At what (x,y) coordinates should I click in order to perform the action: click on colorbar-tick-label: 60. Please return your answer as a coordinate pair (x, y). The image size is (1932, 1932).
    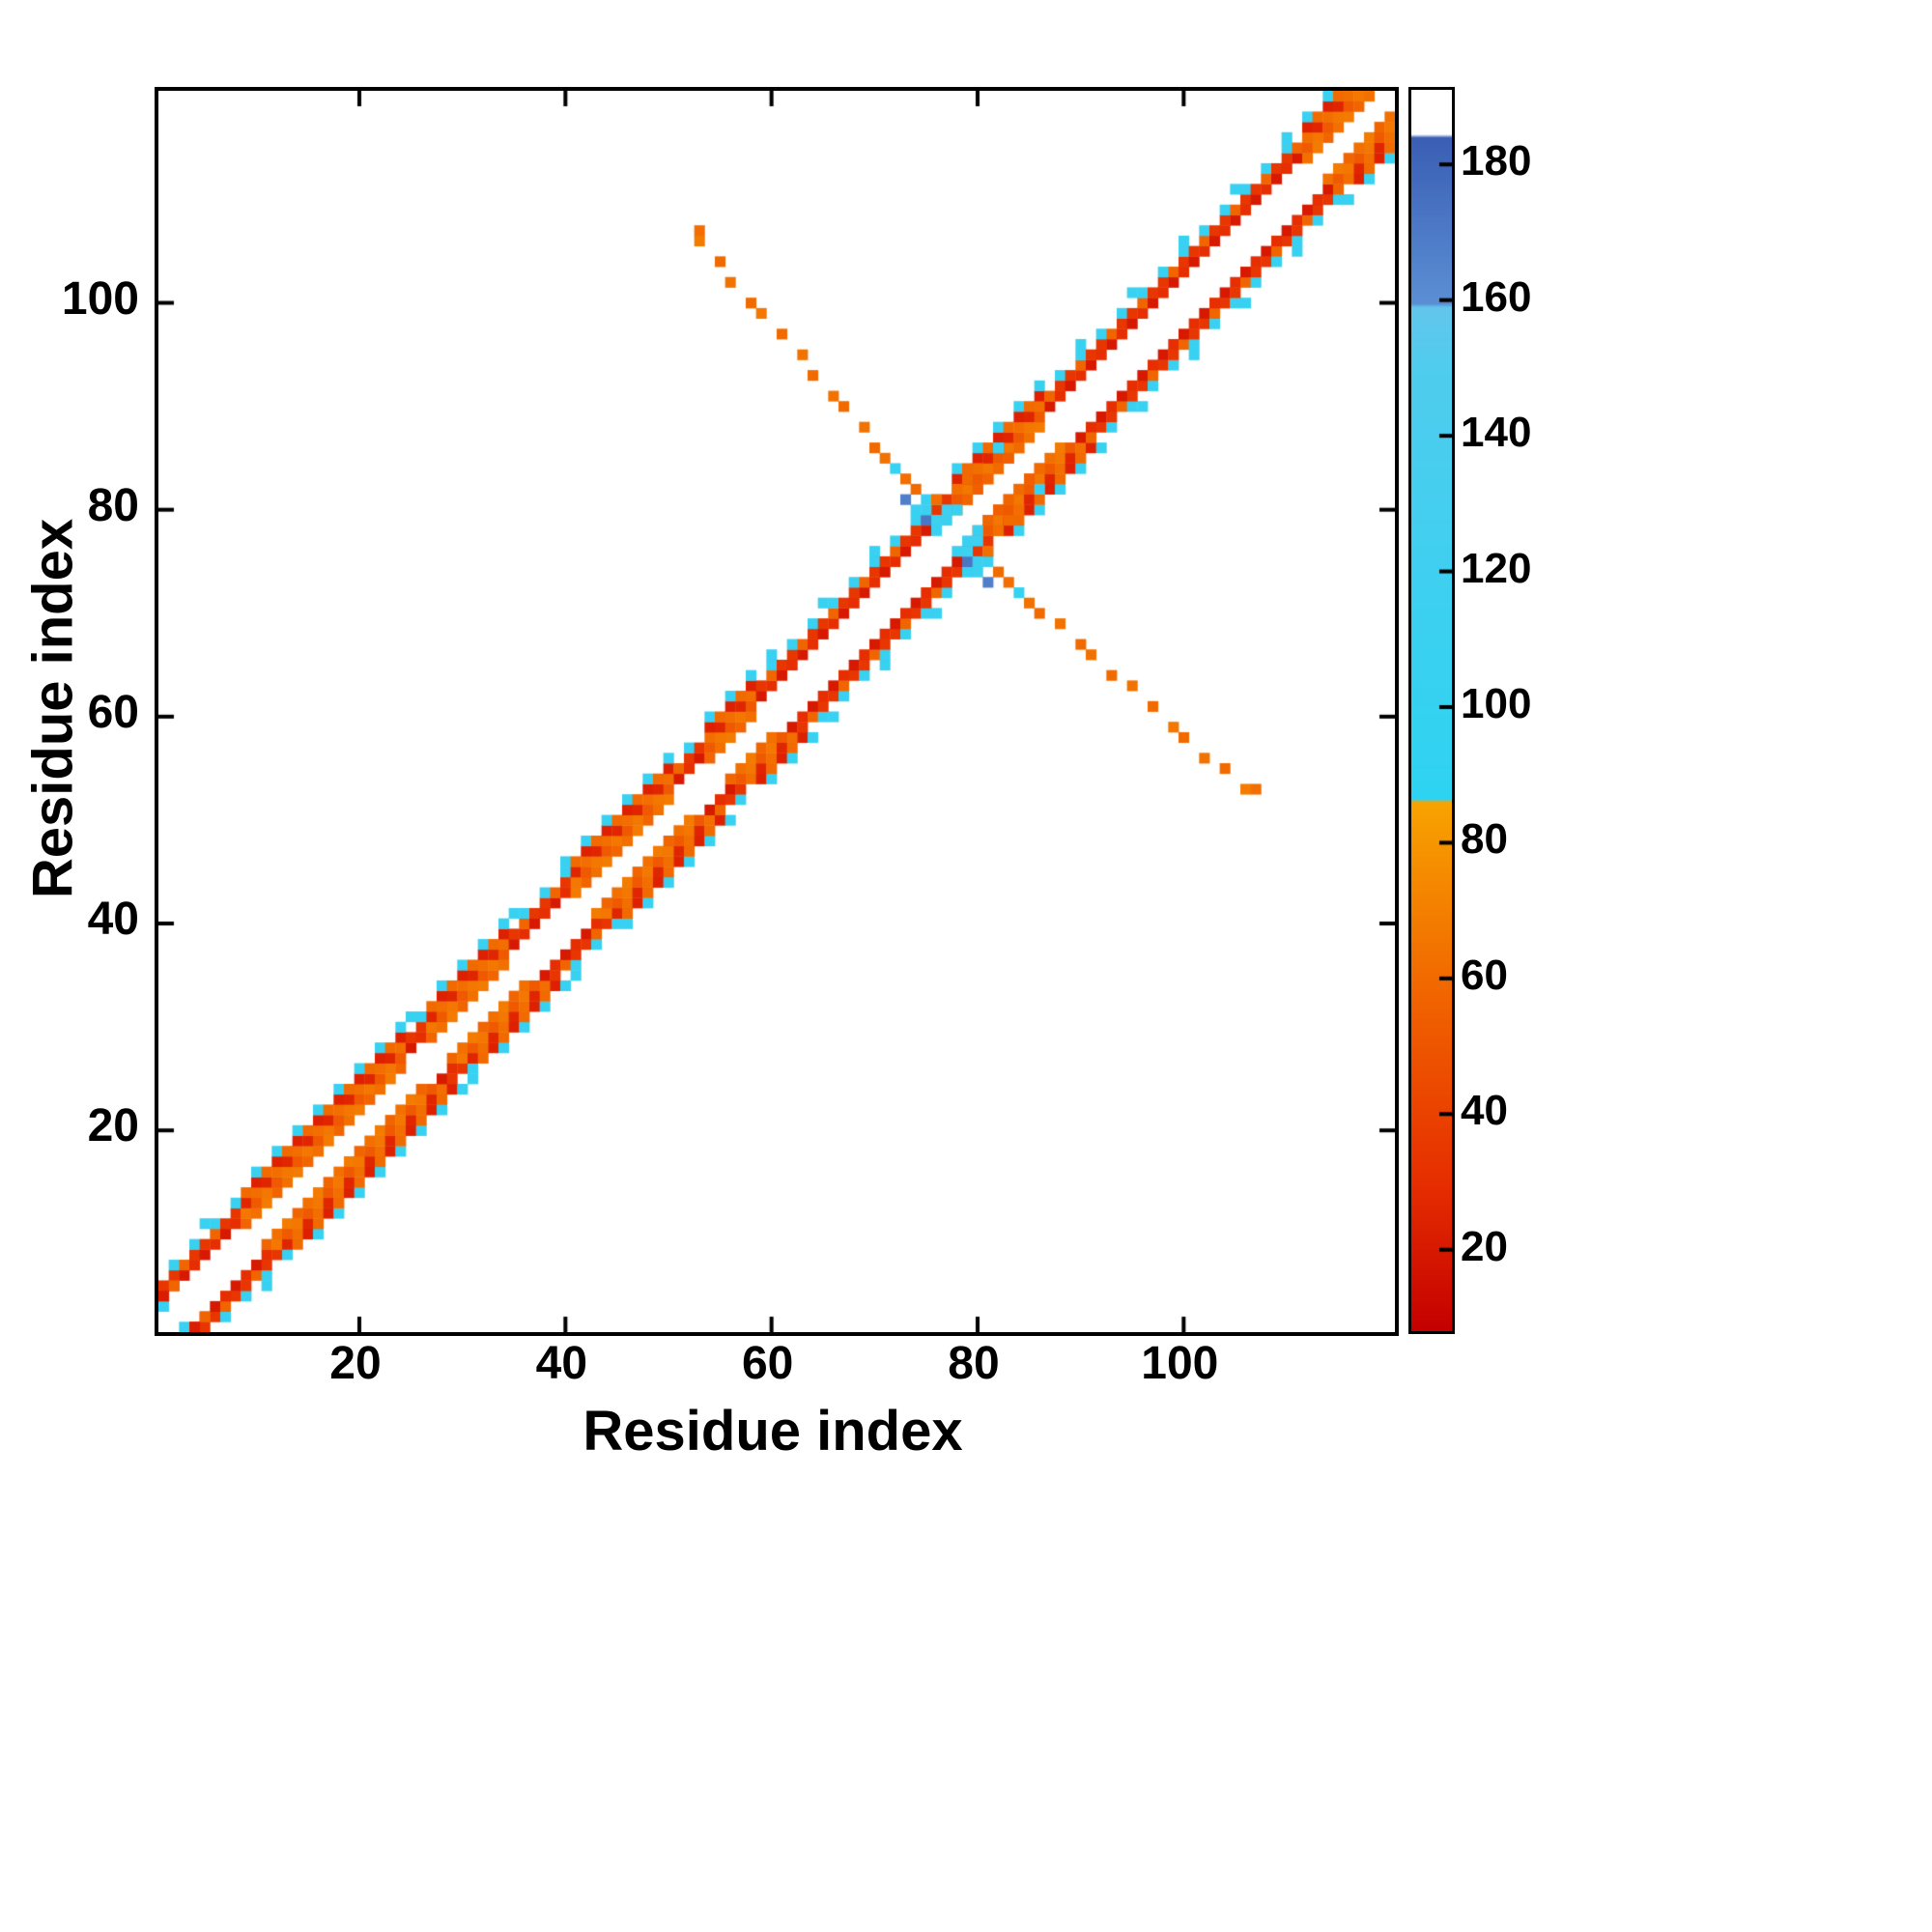
    Looking at the image, I should click on (1484, 975).